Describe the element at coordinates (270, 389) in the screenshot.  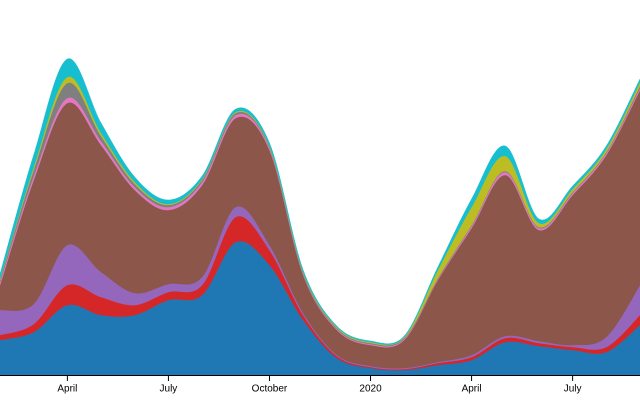
I see `x-tick-label: October` at that location.